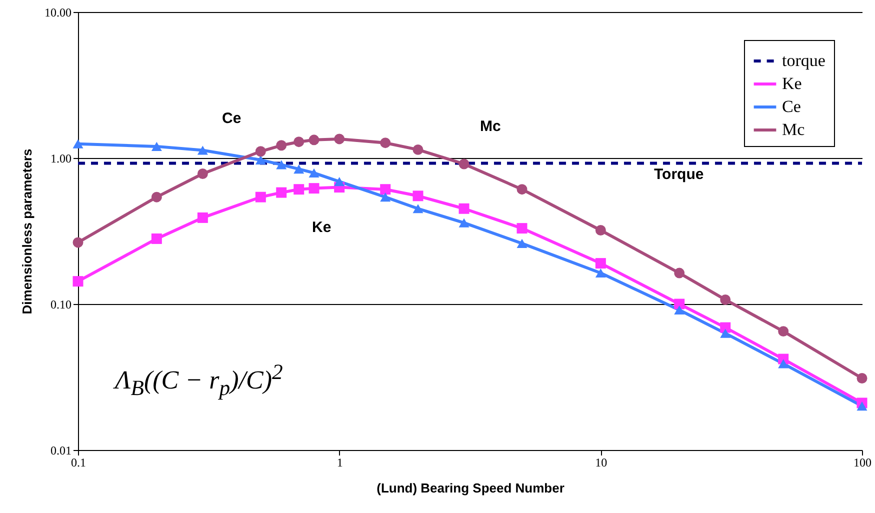  Describe the element at coordinates (27, 231) in the screenshot. I see `y-axis-title: Dimensionless parameters` at that location.